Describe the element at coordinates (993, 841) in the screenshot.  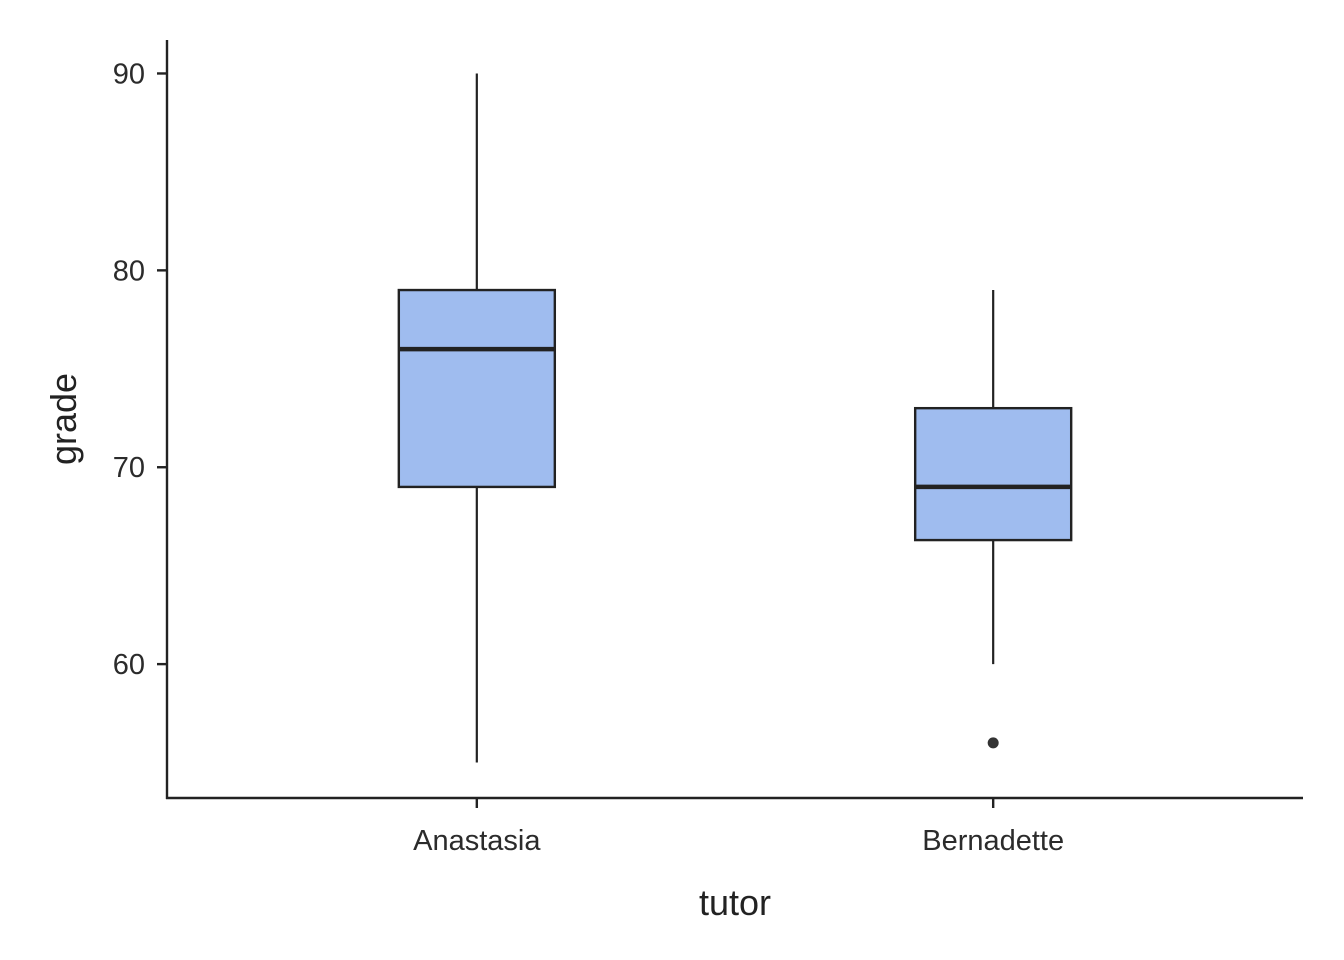
I see `x-tick-label: Bernadette` at that location.